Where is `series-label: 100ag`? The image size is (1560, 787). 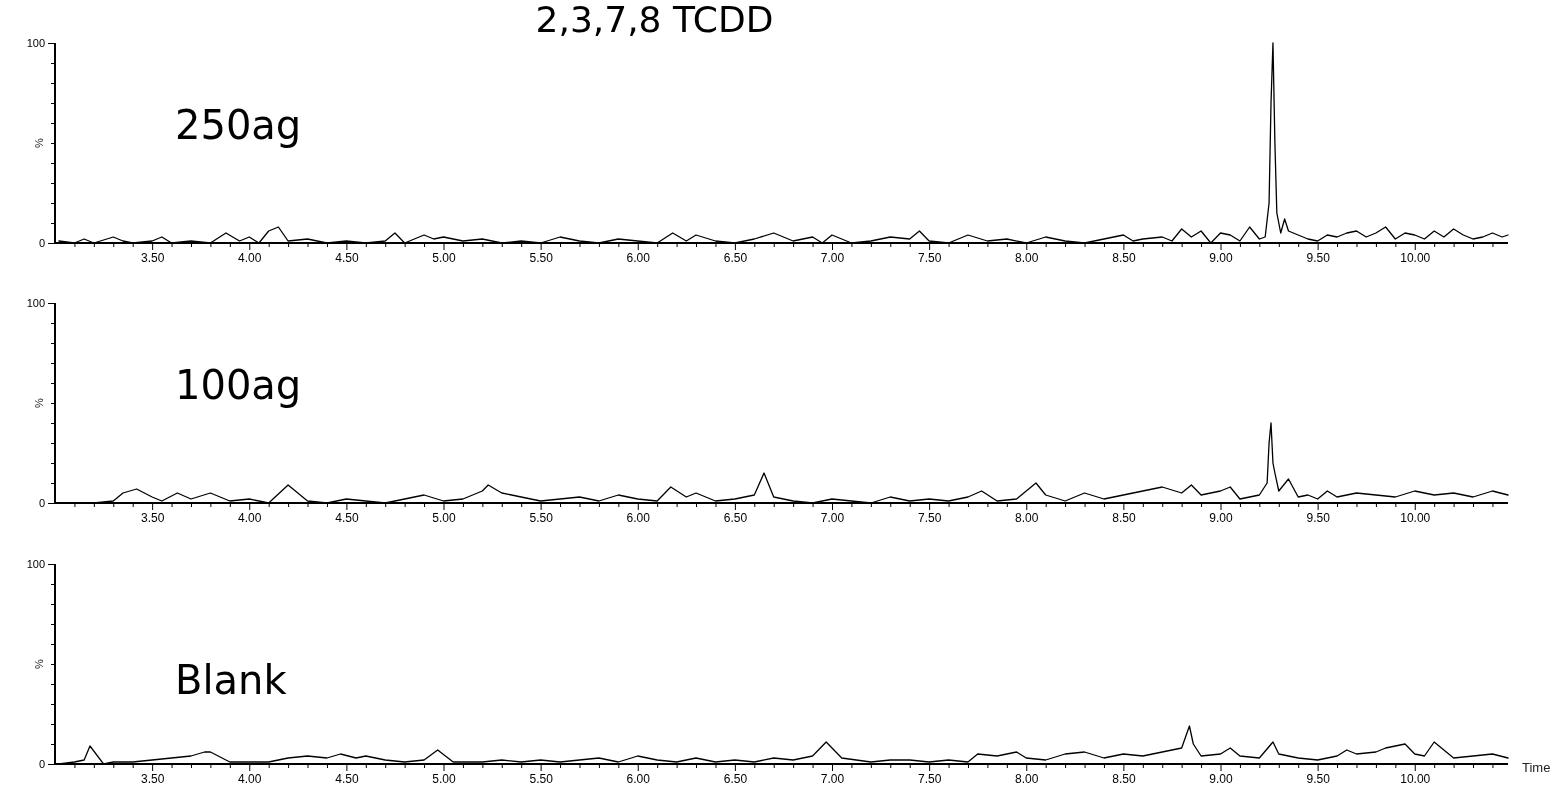 series-label: 100ag is located at coordinates (238, 385).